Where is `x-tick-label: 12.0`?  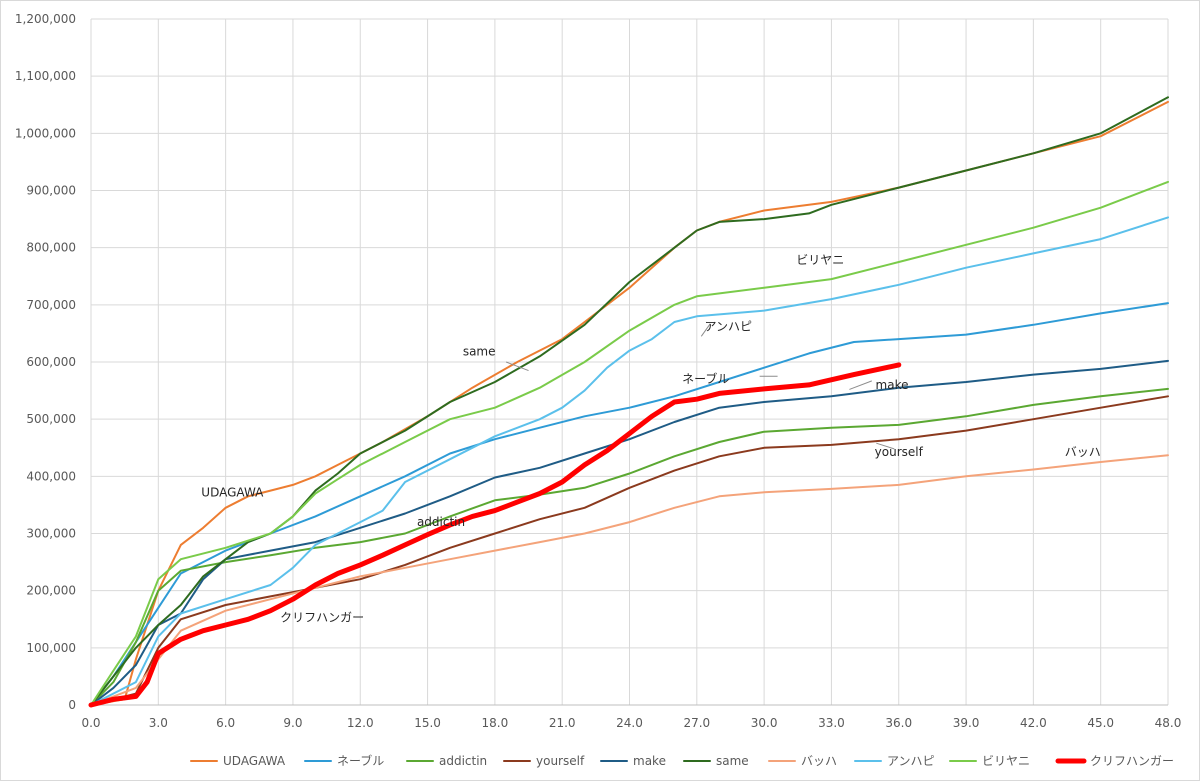 x-tick-label: 12.0 is located at coordinates (360, 723).